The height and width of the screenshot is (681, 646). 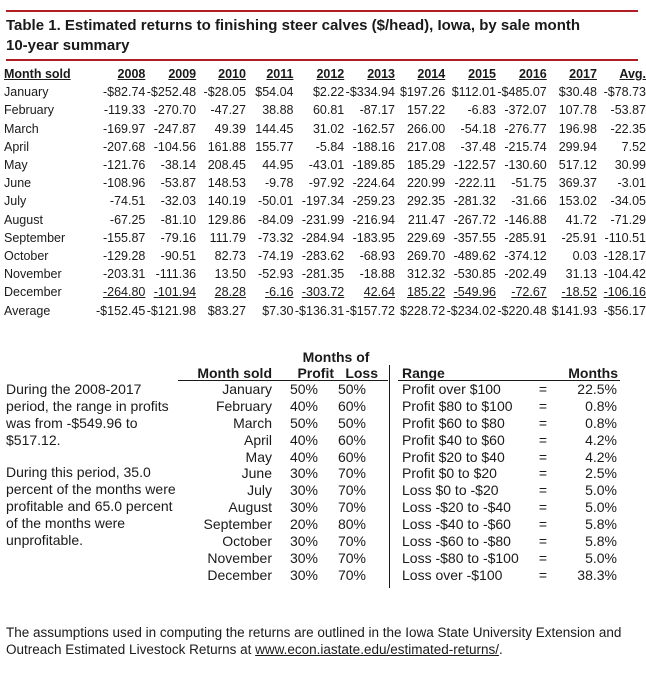 What do you see at coordinates (330, 146) in the screenshot?
I see `return-value: -5.84` at bounding box center [330, 146].